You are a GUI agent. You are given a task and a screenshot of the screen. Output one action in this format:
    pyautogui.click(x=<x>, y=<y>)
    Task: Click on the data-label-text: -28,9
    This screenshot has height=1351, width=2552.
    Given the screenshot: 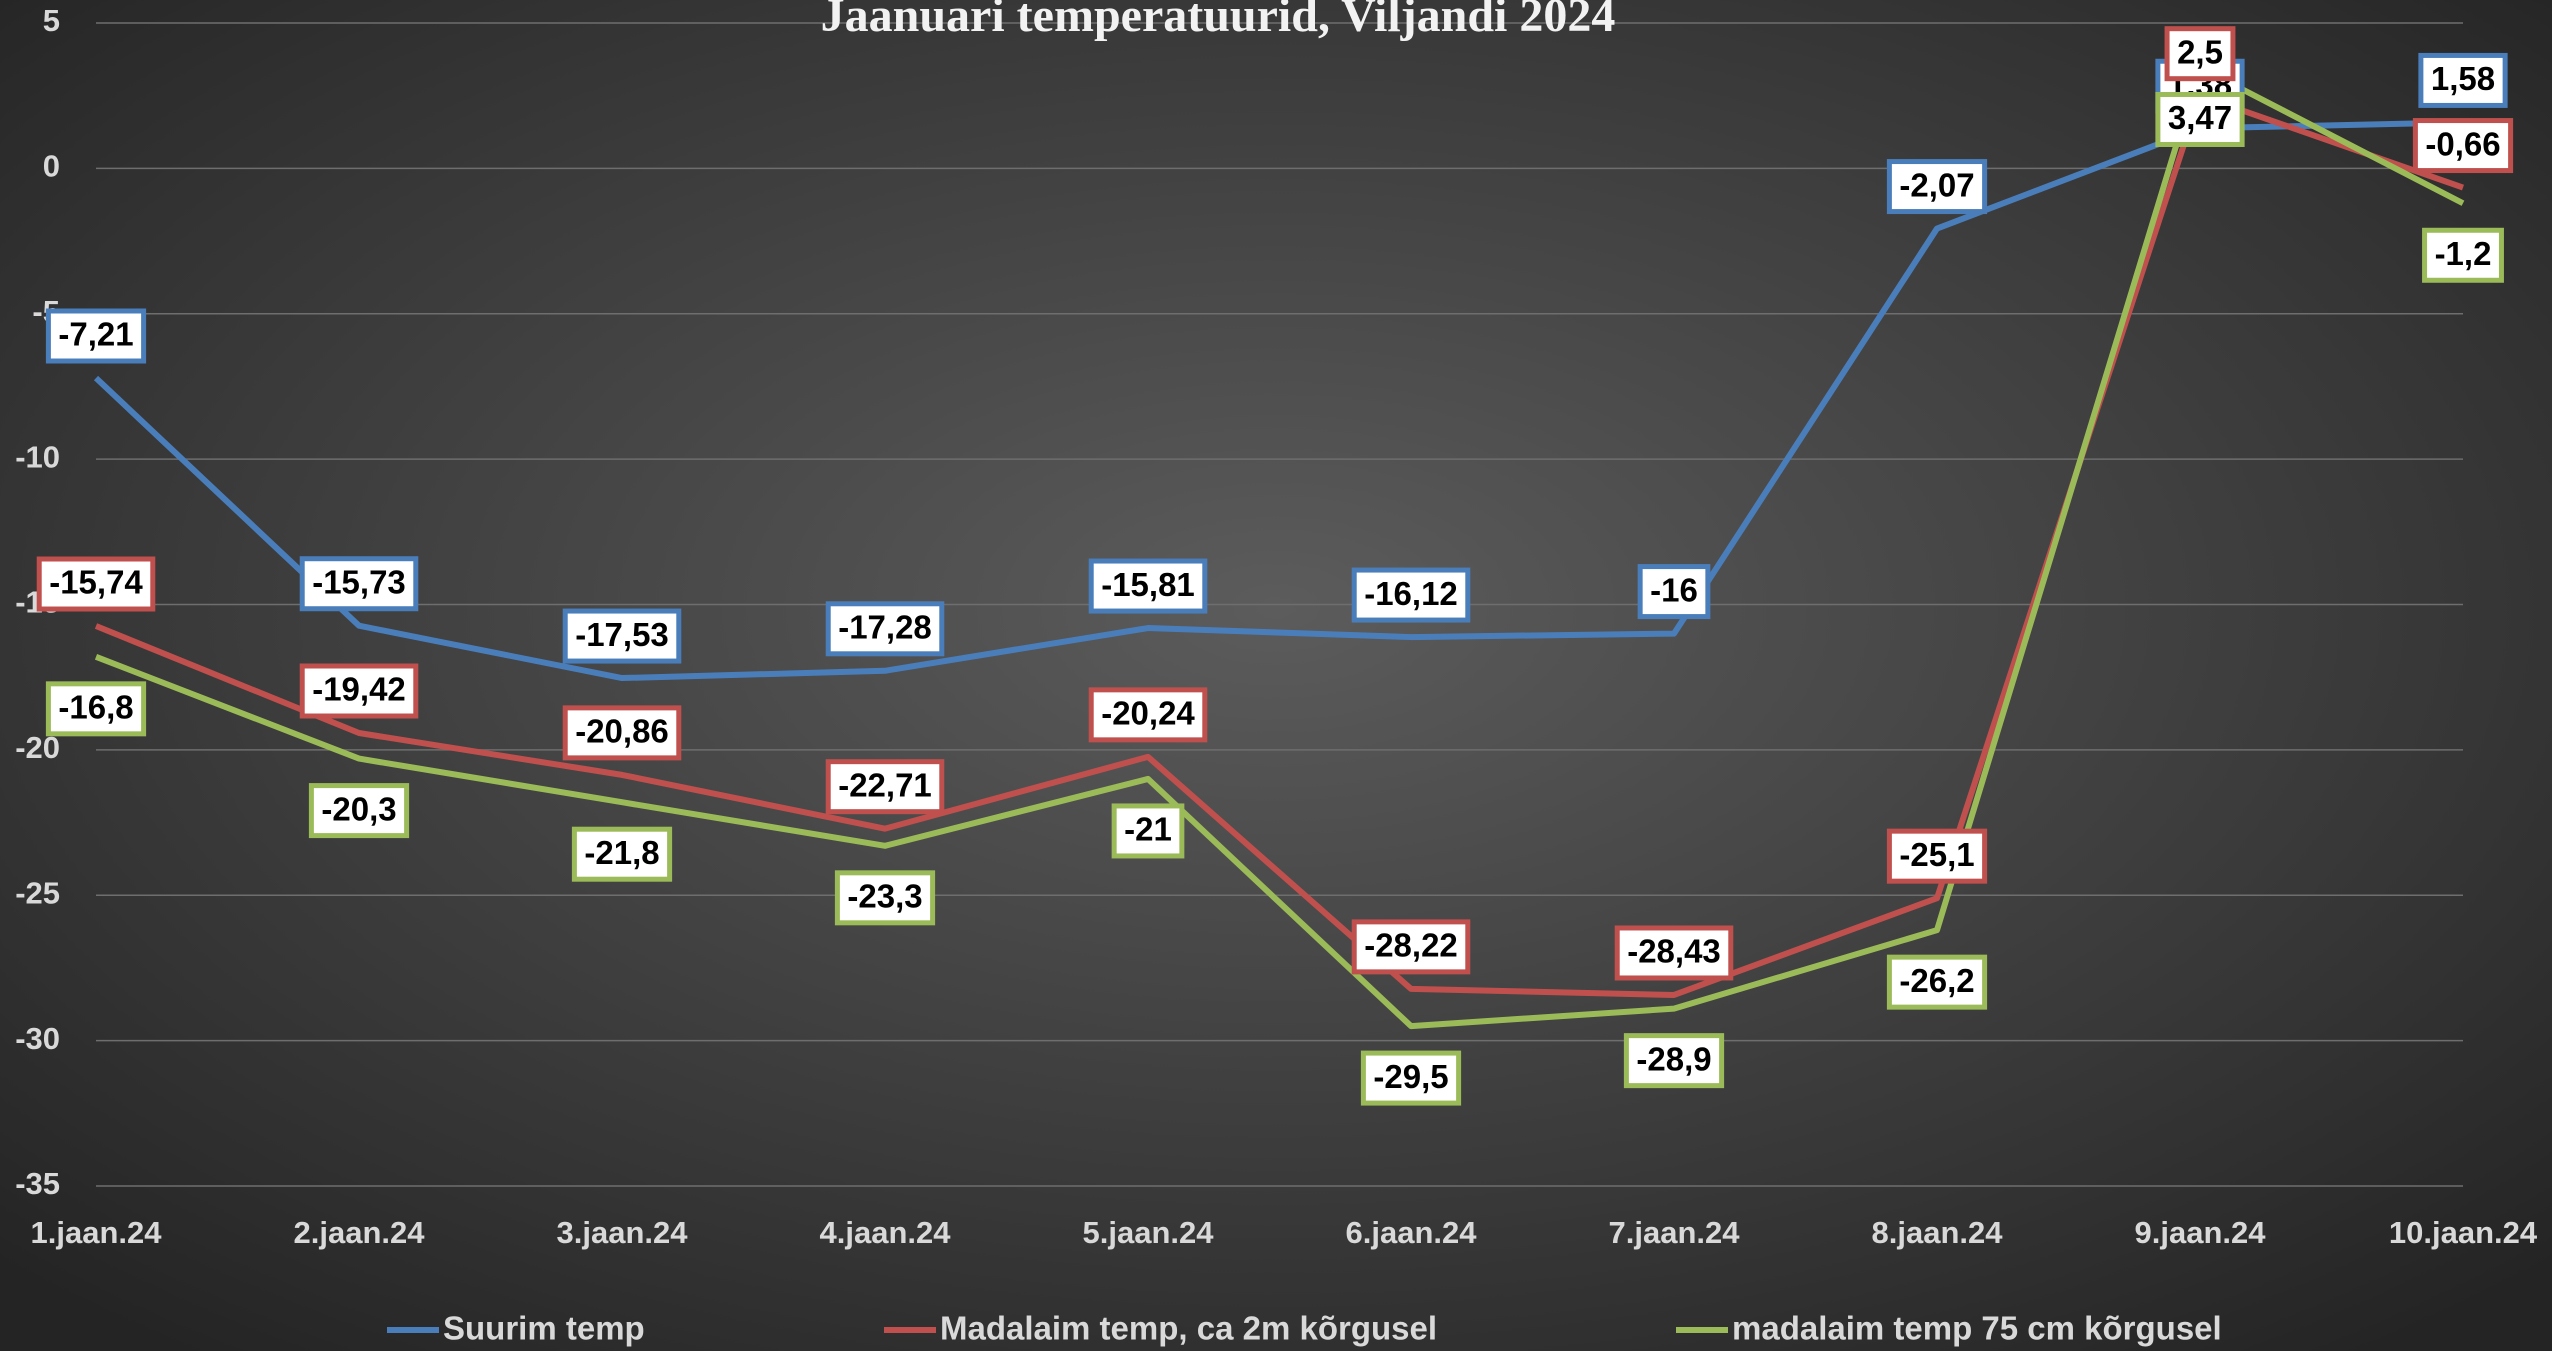 What is the action you would take?
    pyautogui.click(x=1673, y=1058)
    